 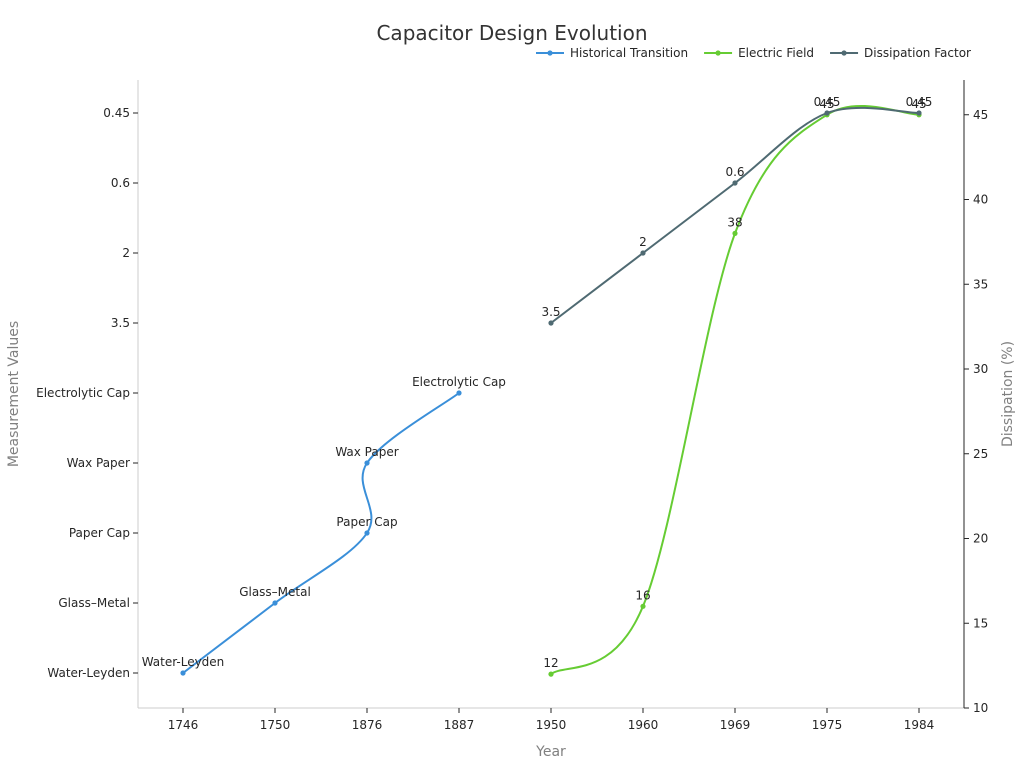 What do you see at coordinates (734, 222) in the screenshot?
I see `electric-field-data-label: 38` at bounding box center [734, 222].